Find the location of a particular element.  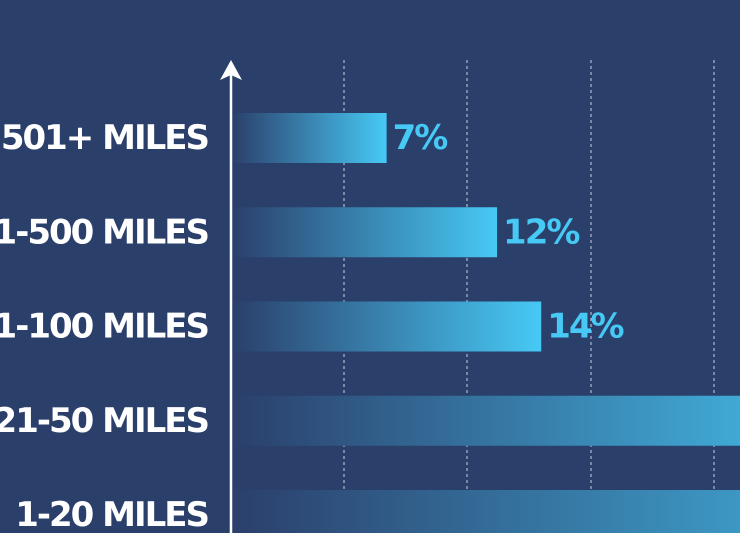

value-label: 7% is located at coordinates (420, 138).